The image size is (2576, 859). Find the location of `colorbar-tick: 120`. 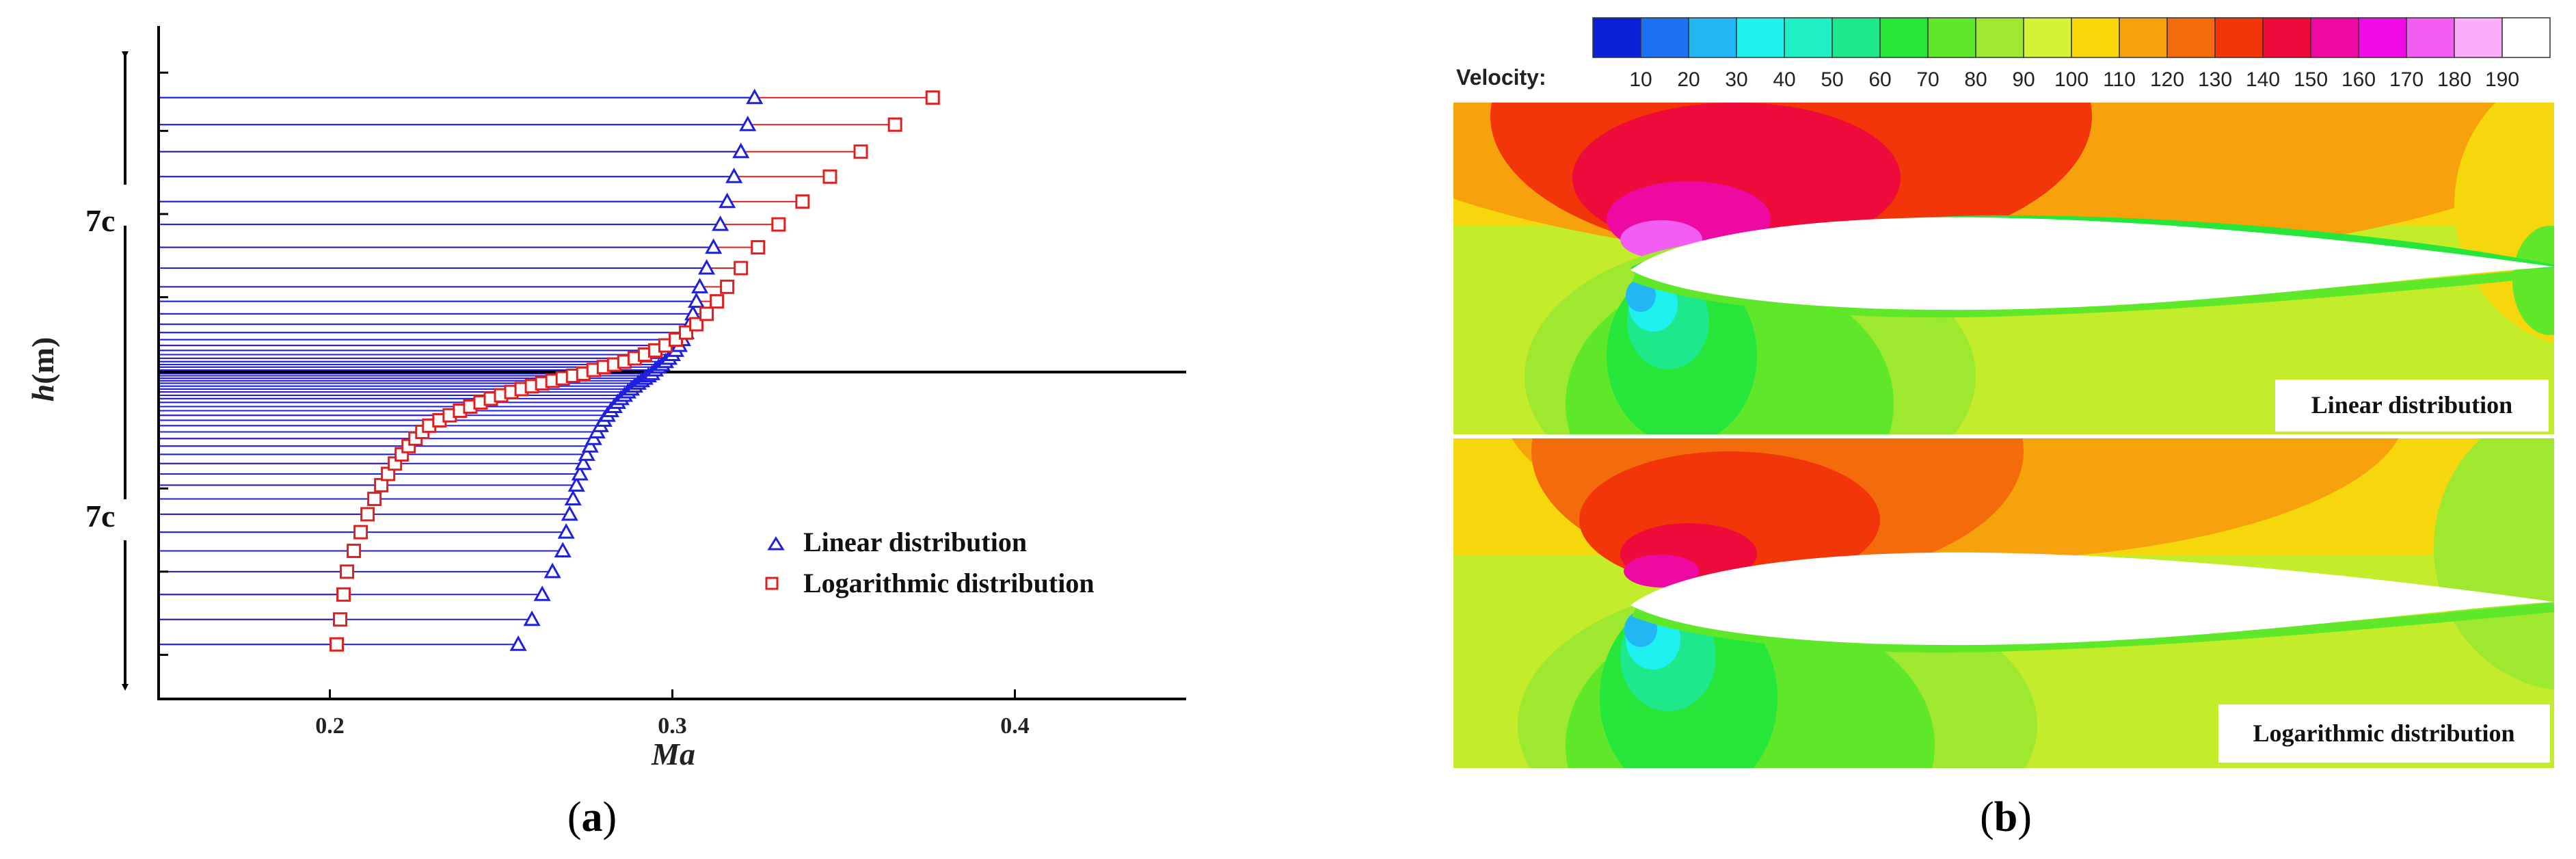

colorbar-tick: 120 is located at coordinates (2167, 79).